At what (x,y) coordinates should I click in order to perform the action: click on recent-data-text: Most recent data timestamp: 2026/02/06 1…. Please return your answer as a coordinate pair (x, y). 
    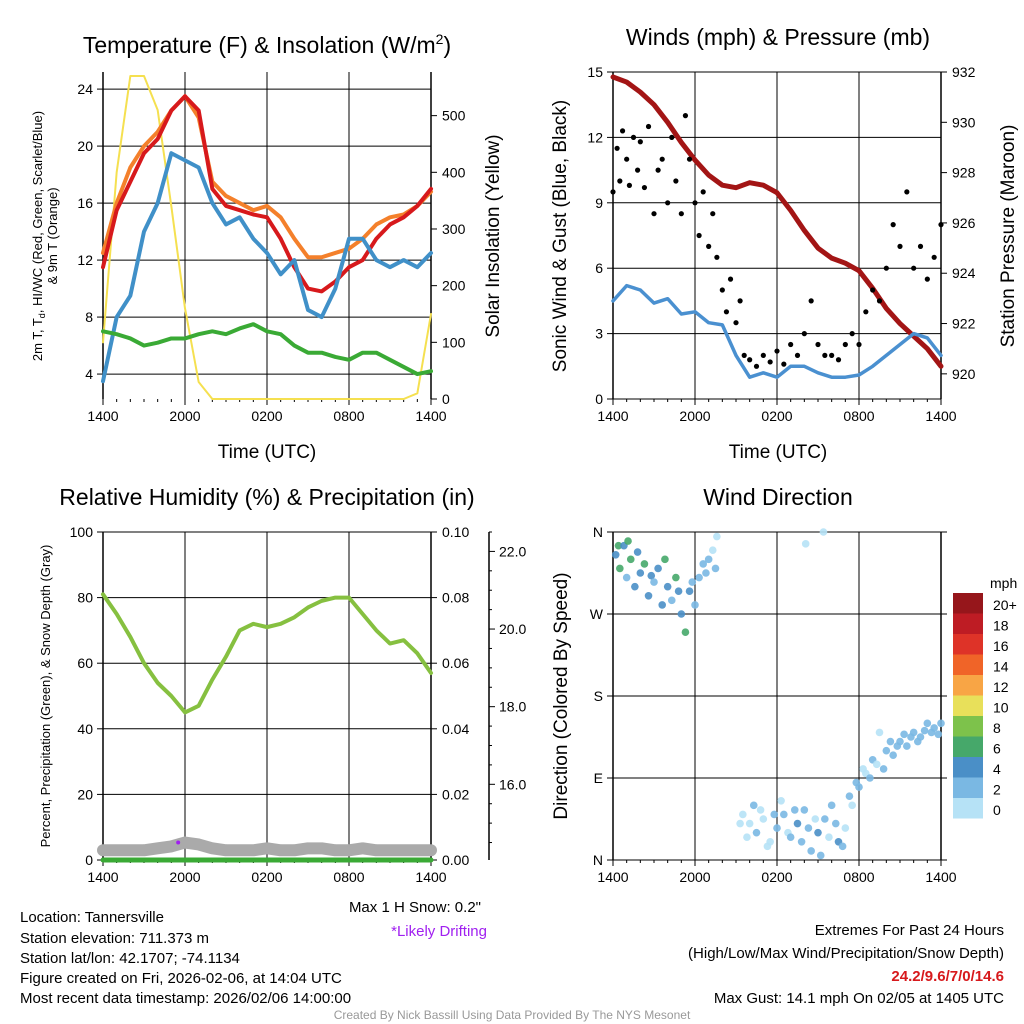
    Looking at the image, I should click on (185, 998).